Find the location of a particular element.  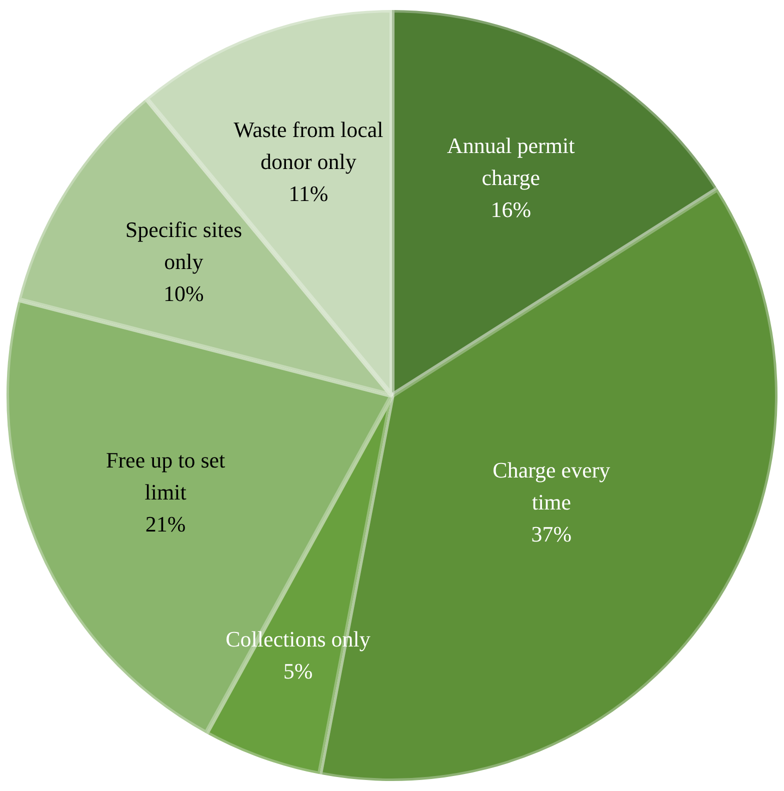

slice-label: Free up to set limit is located at coordinates (166, 475).